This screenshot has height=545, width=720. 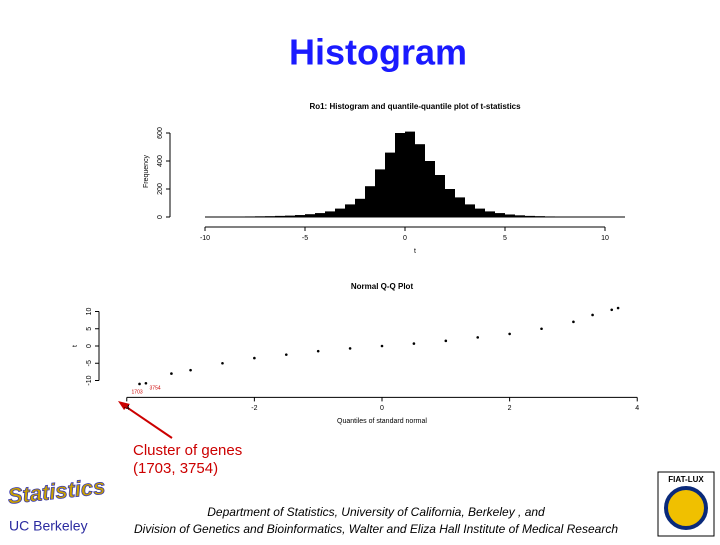 What do you see at coordinates (89, 363) in the screenshot?
I see `y-tick-label: -5` at bounding box center [89, 363].